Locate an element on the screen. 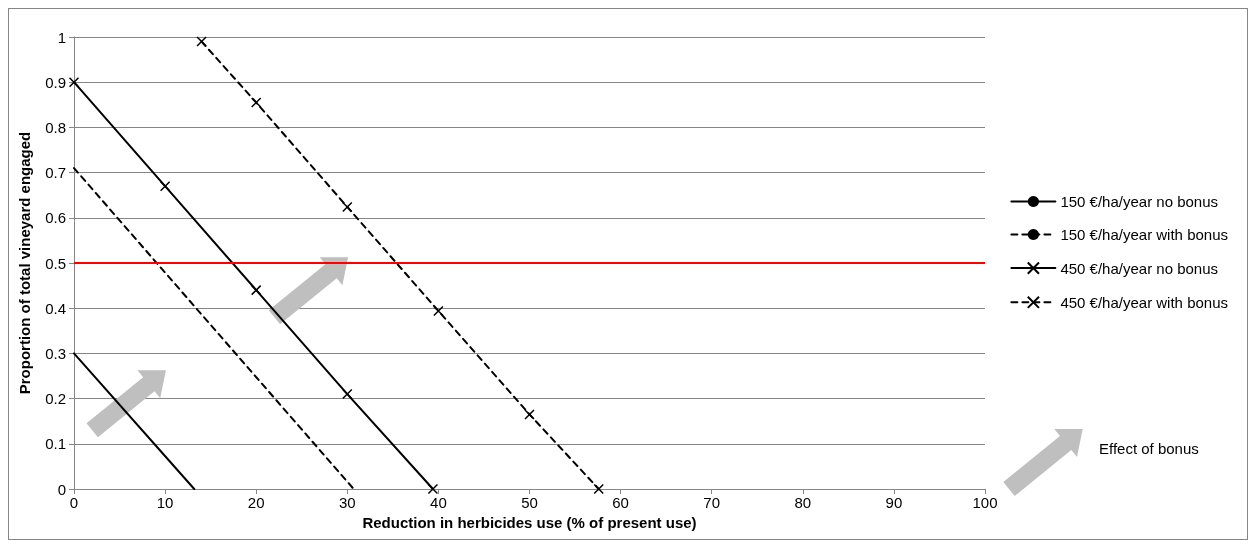 The width and height of the screenshot is (1258, 552). y-tick-label: 0.9 is located at coordinates (55, 82).